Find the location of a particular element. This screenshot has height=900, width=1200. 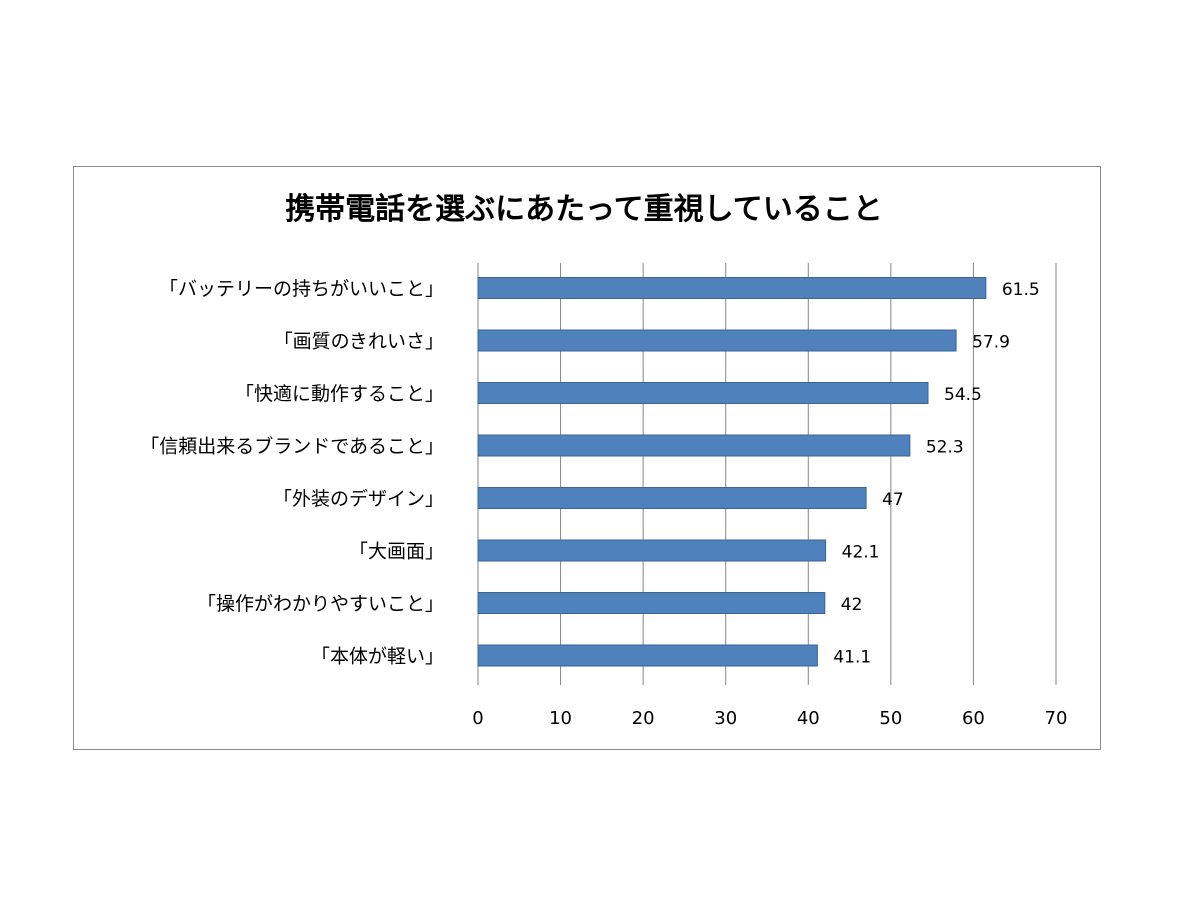

category-label-4: 「外装のデザイン」 is located at coordinates (358, 499).